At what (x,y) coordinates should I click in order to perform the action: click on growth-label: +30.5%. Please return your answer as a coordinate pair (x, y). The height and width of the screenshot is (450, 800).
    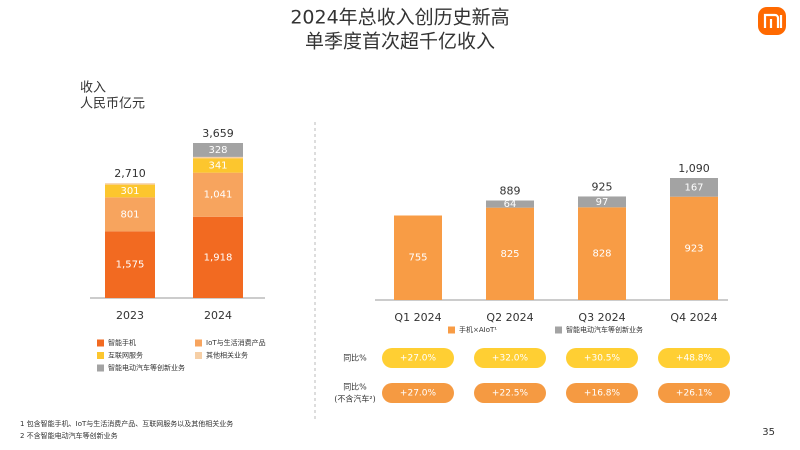
    Looking at the image, I should click on (602, 359).